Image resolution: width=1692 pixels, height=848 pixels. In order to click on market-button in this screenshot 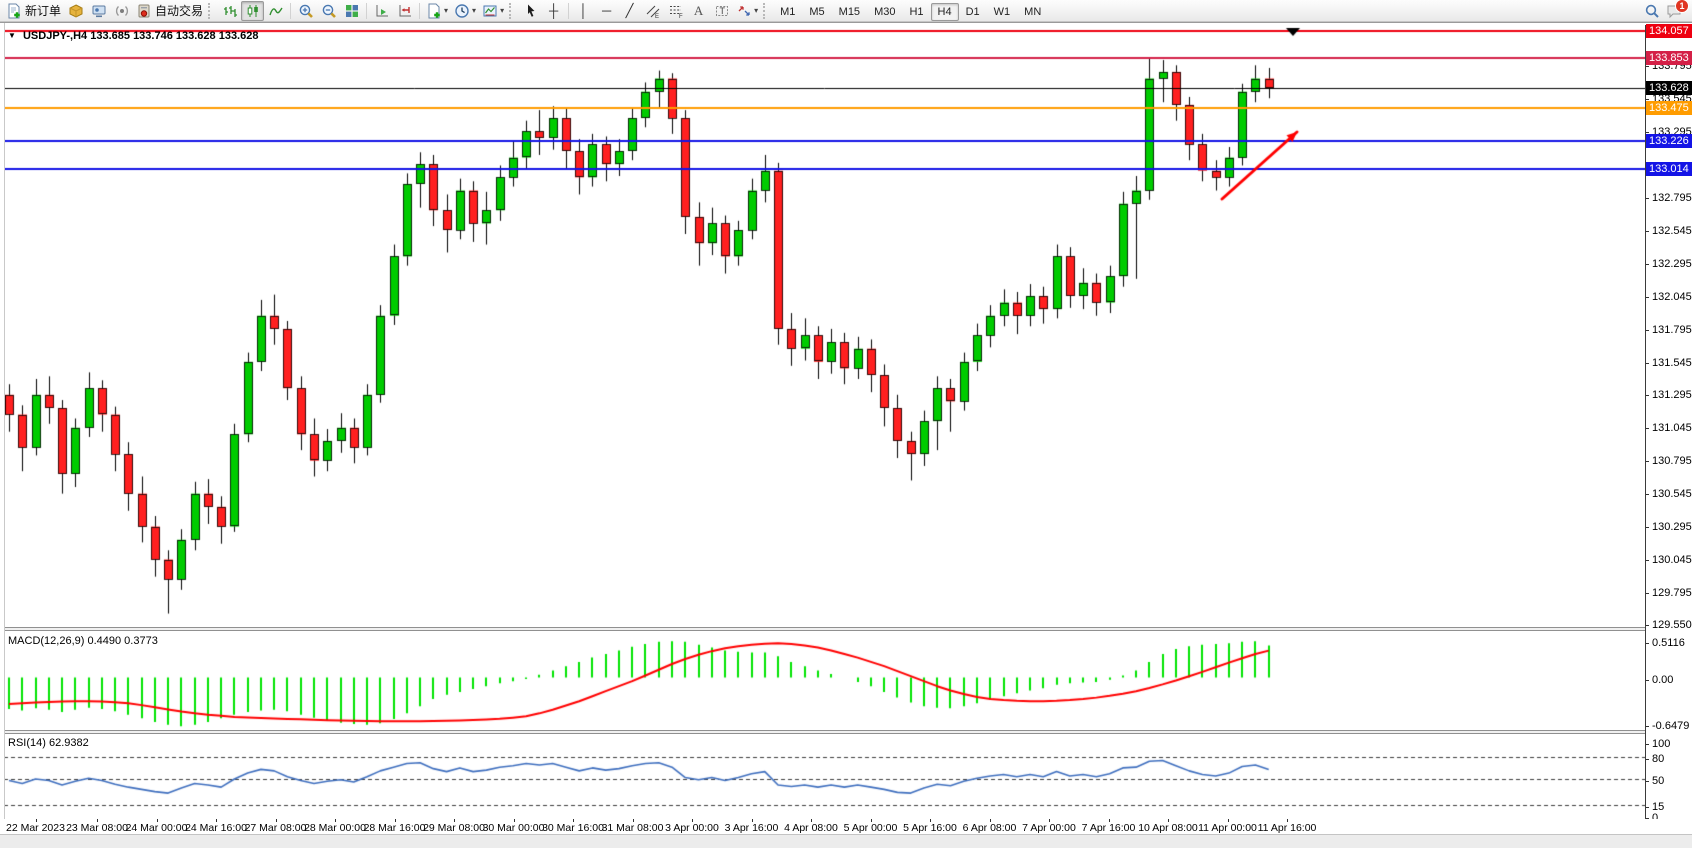, I will do `click(75, 11)`.